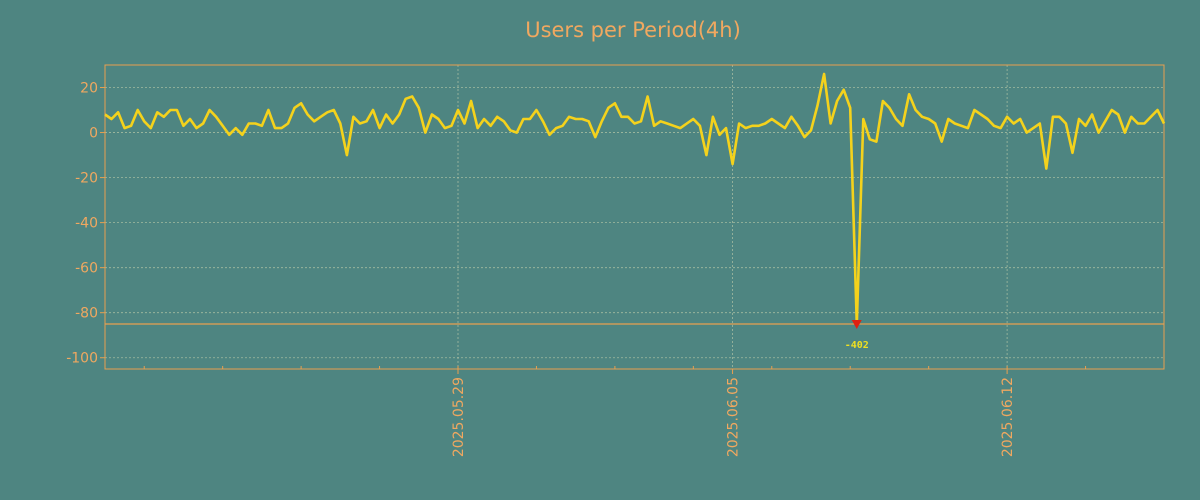 The height and width of the screenshot is (500, 1200). I want to click on y-tick-label: 20, so click(89, 89).